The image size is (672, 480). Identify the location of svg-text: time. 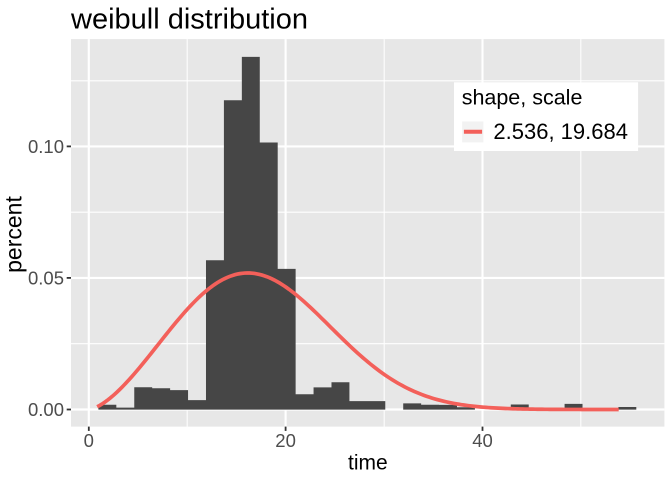
(368, 463).